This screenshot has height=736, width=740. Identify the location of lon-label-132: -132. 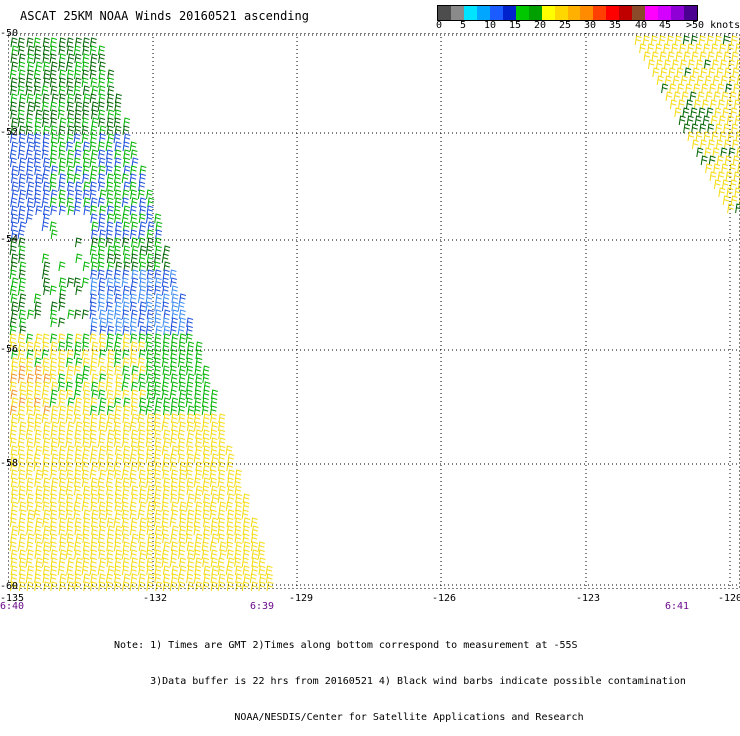
(155, 598).